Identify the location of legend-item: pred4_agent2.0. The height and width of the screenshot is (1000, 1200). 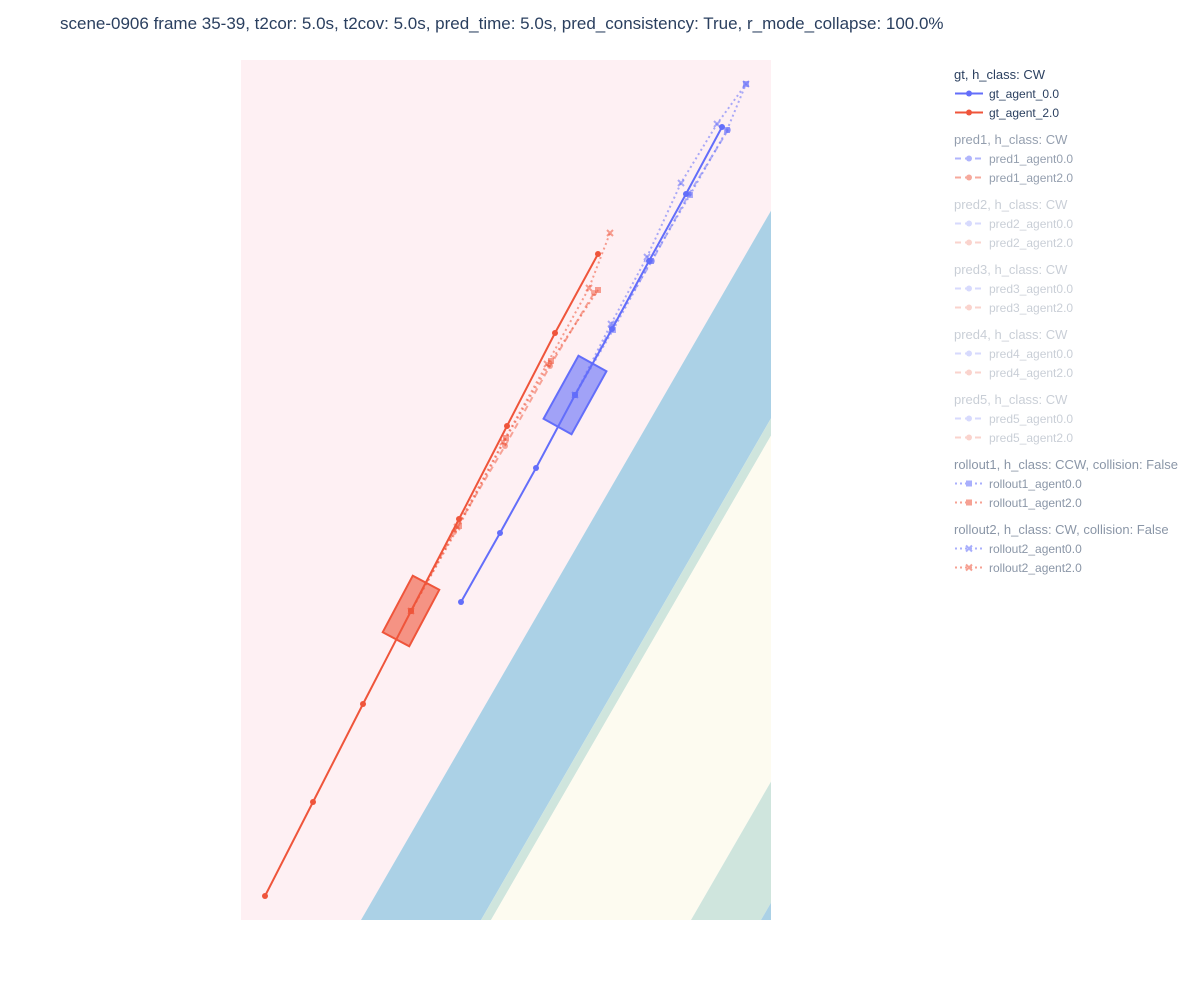
(1074, 372).